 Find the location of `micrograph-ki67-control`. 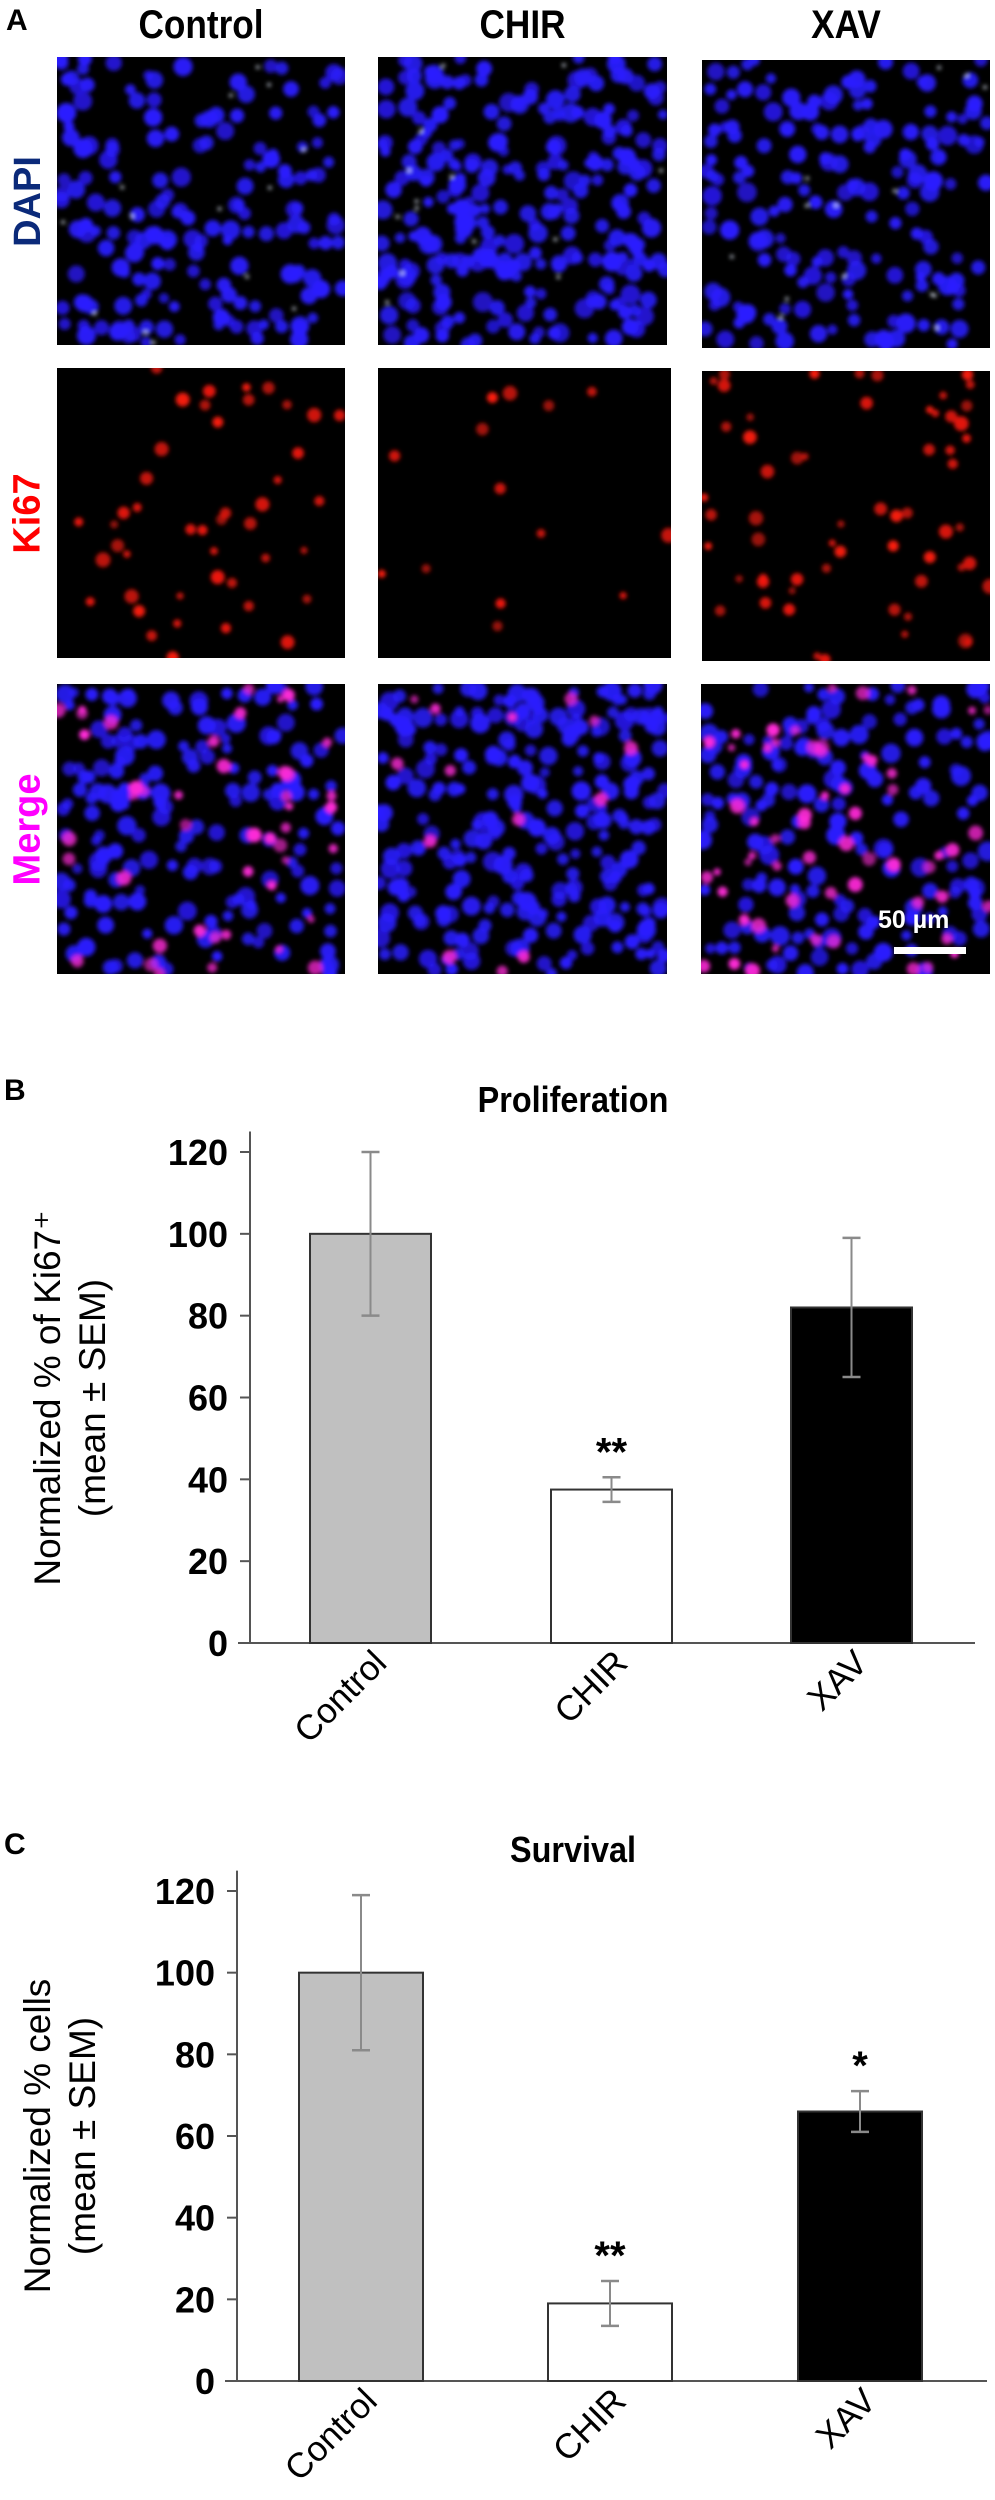

micrograph-ki67-control is located at coordinates (201, 513).